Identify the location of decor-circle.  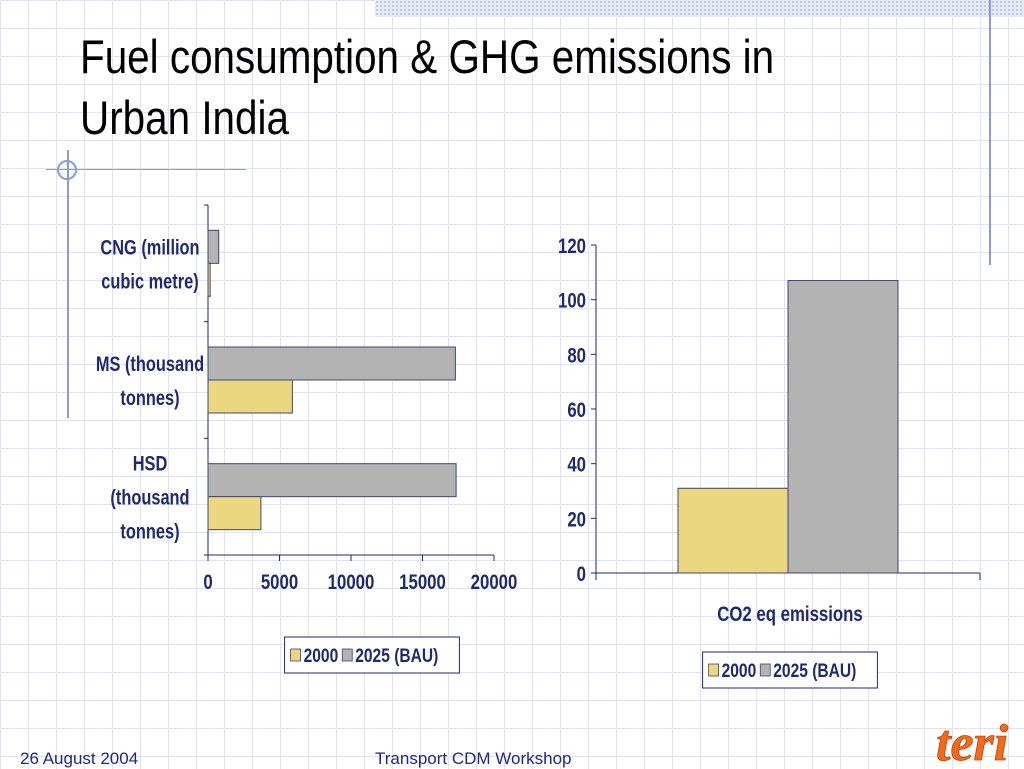
(67, 170).